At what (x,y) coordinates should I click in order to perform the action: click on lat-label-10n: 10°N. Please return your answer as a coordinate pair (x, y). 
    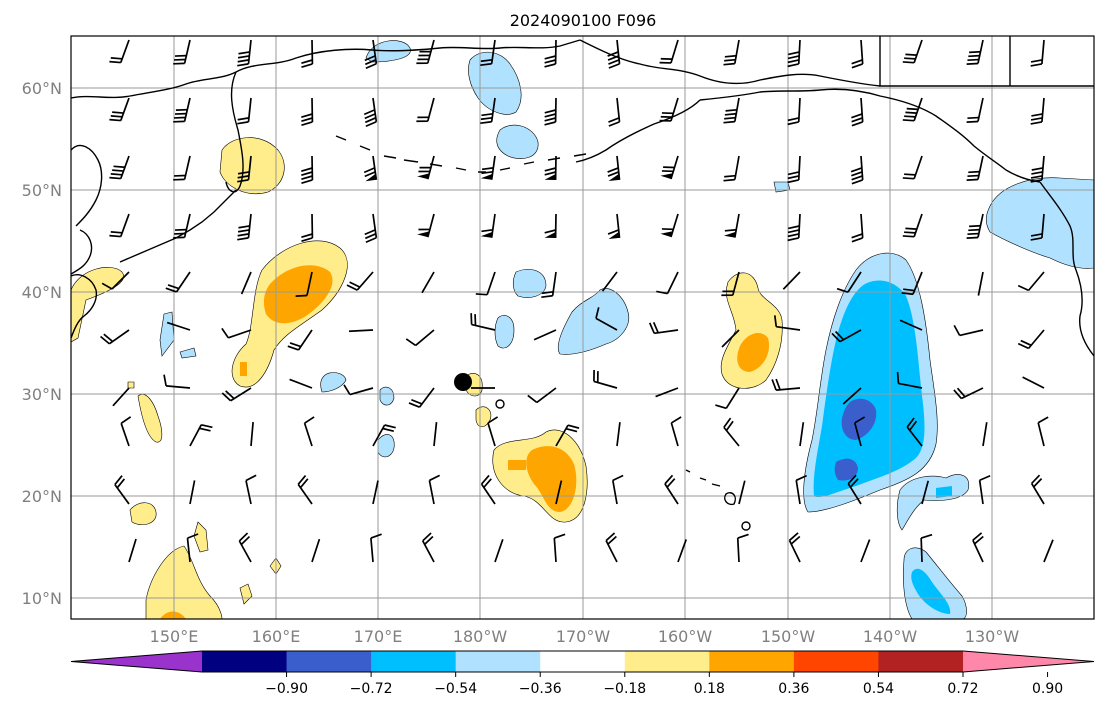
    Looking at the image, I should click on (42, 598).